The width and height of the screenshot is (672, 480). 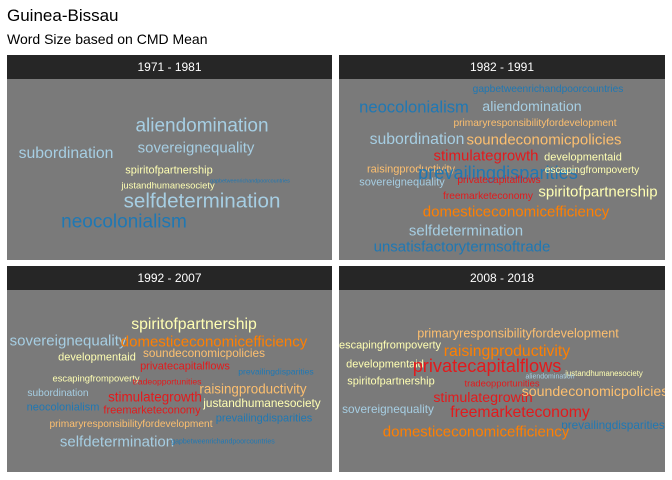 What do you see at coordinates (502, 67) in the screenshot?
I see `panel-strip-label: 1982 - 1991` at bounding box center [502, 67].